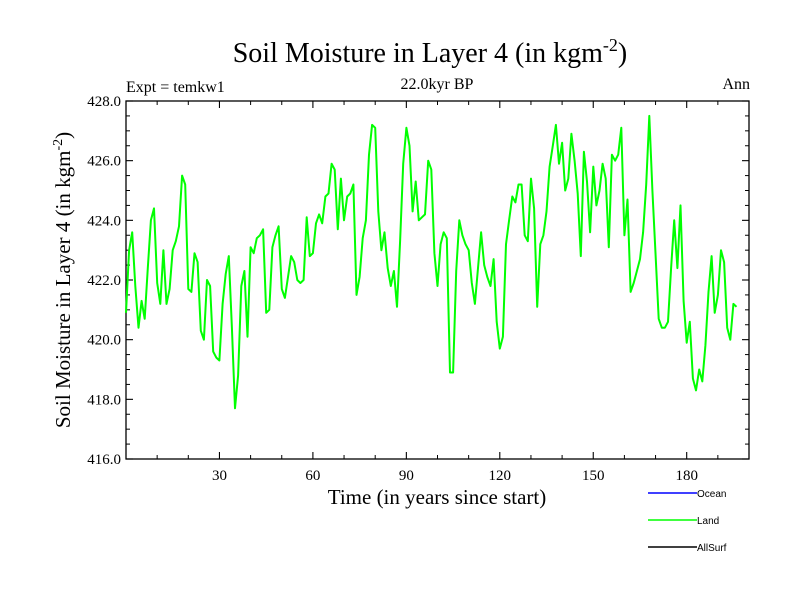  I want to click on x-tick-label: 30, so click(219, 476).